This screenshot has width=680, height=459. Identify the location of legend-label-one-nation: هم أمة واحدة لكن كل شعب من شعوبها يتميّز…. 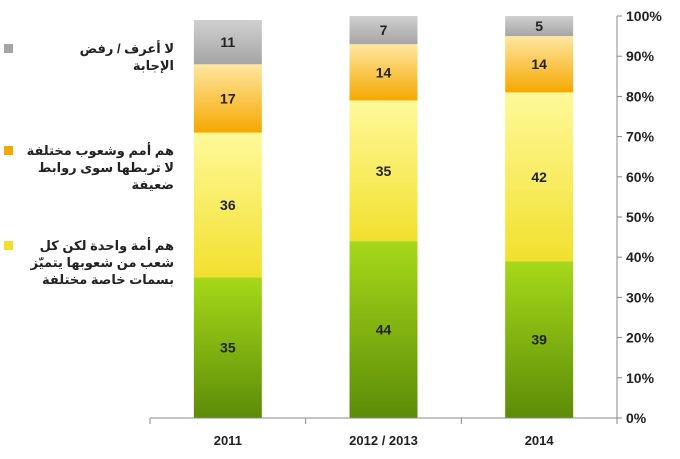
(102, 262).